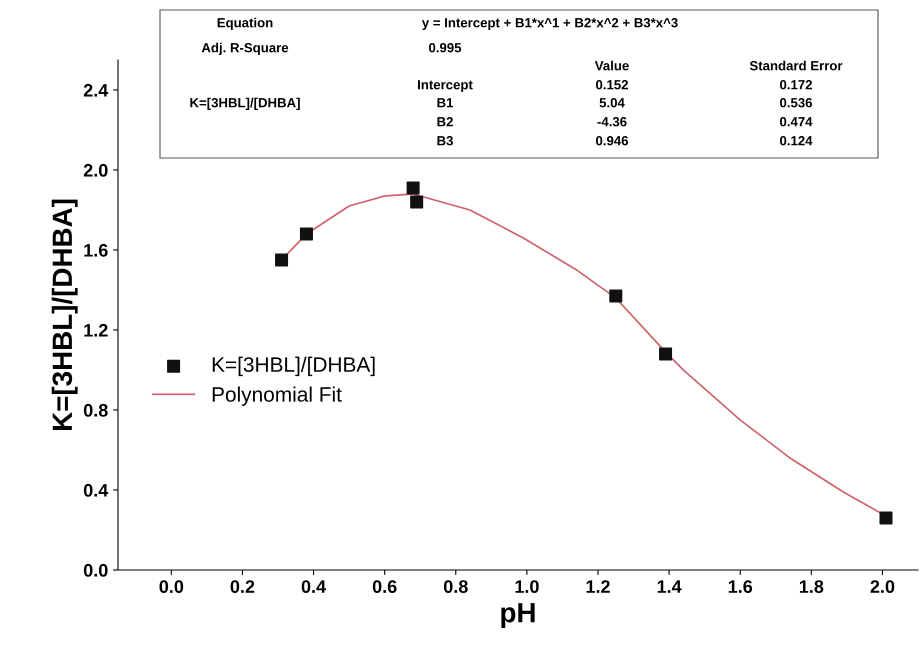 The width and height of the screenshot is (921, 650). What do you see at coordinates (612, 85) in the screenshot?
I see `annotation: 0.152` at bounding box center [612, 85].